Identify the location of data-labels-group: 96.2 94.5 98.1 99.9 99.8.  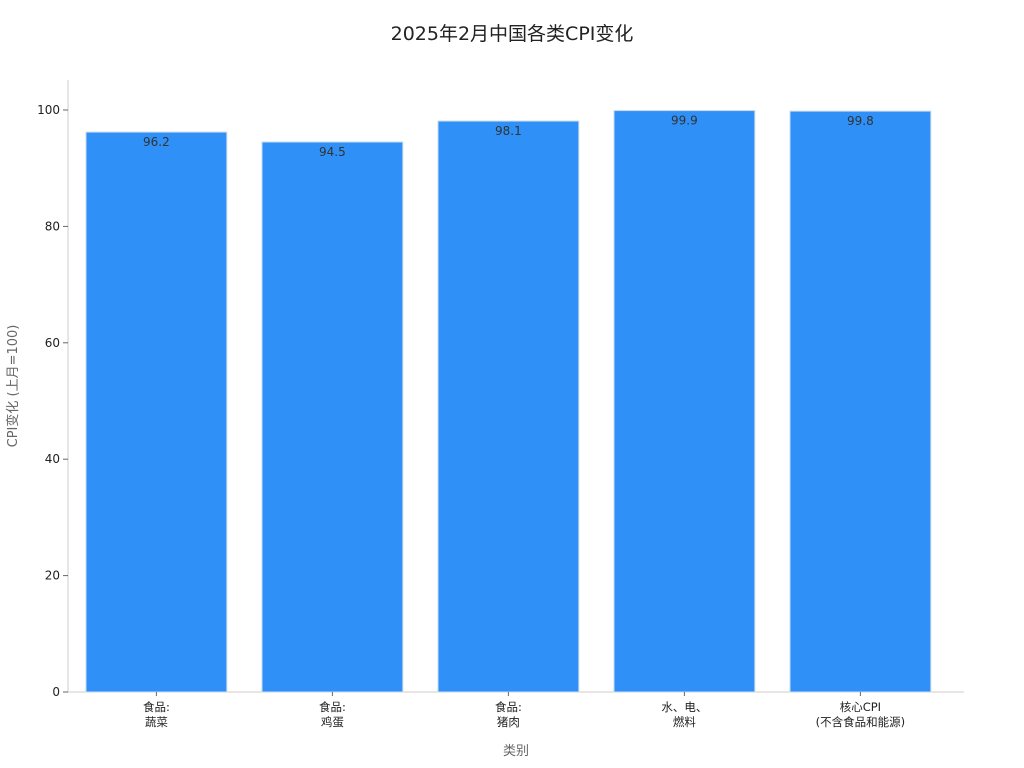
(508, 136).